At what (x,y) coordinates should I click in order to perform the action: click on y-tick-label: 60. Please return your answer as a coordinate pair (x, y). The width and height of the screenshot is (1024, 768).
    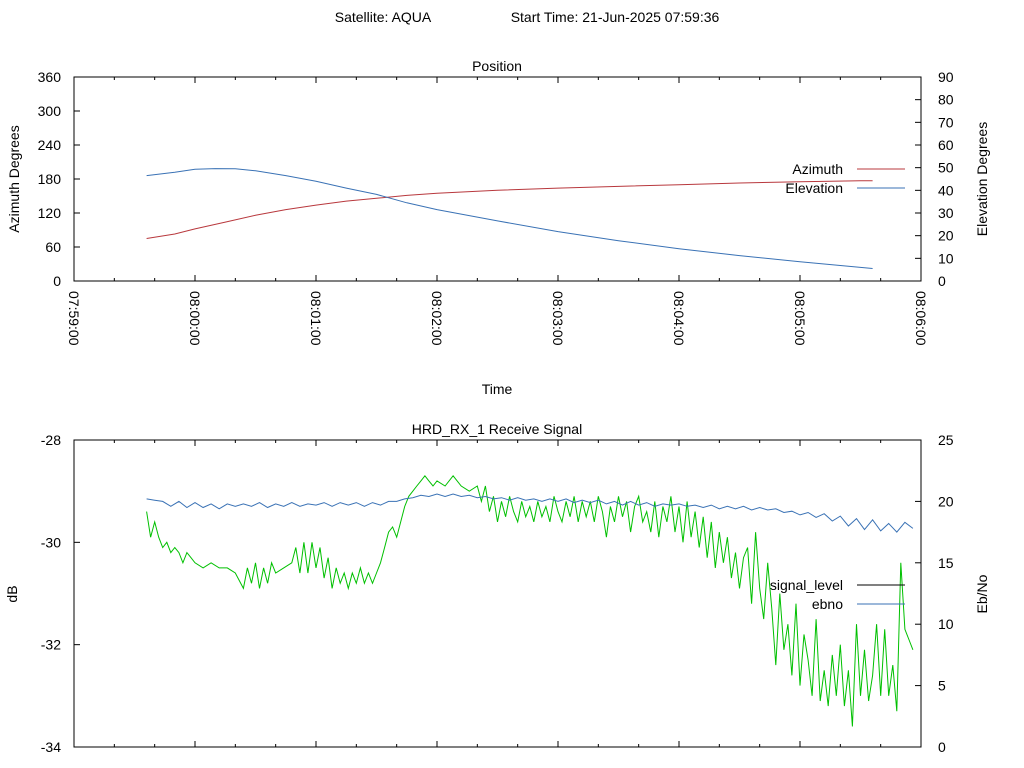
    Looking at the image, I should click on (53, 247).